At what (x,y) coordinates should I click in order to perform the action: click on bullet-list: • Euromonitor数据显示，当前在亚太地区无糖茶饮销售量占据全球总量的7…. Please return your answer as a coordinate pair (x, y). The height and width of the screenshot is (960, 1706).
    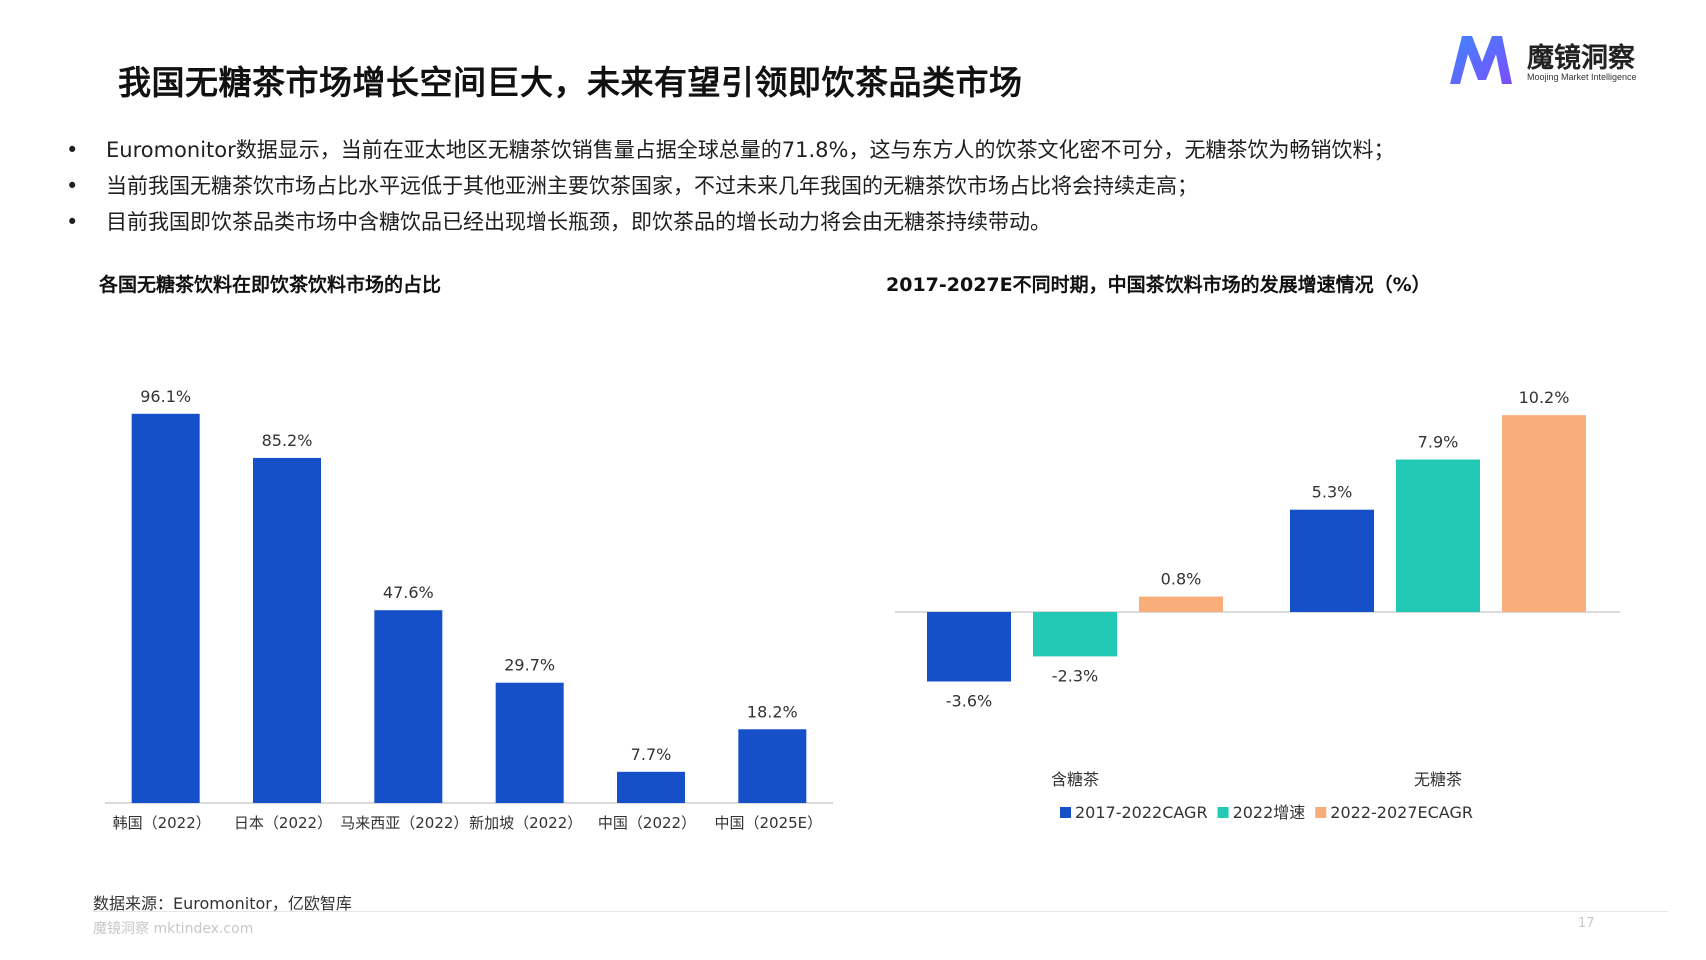
    Looking at the image, I should click on (862, 186).